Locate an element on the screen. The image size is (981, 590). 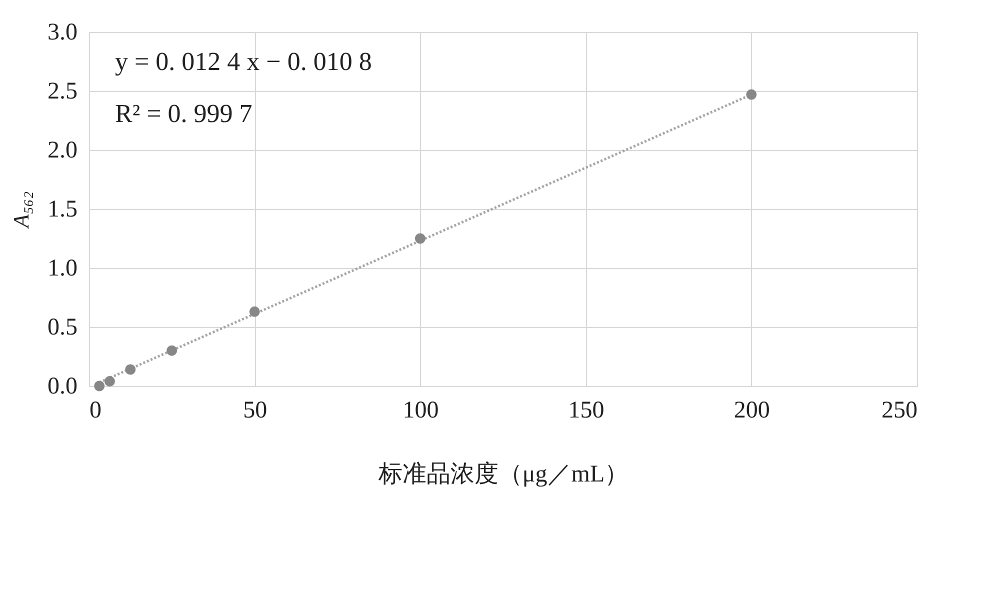
annotation: y = 0. 012 4 x − 0. 010 8 is located at coordinates (243, 61).